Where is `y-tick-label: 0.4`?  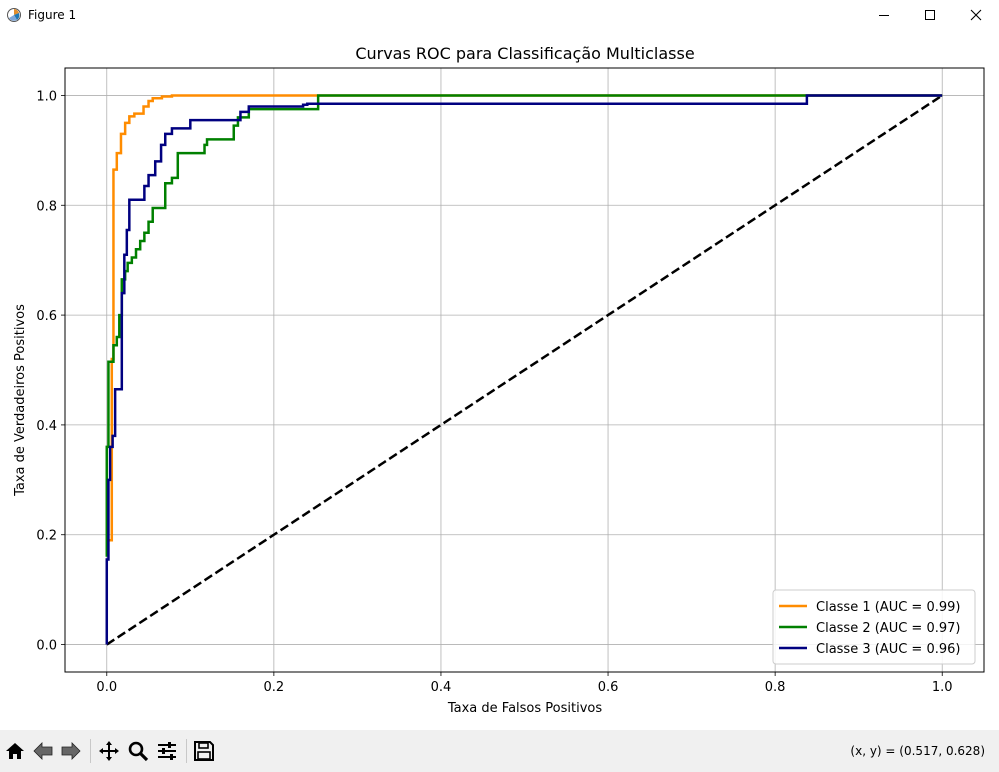
y-tick-label: 0.4 is located at coordinates (46, 426).